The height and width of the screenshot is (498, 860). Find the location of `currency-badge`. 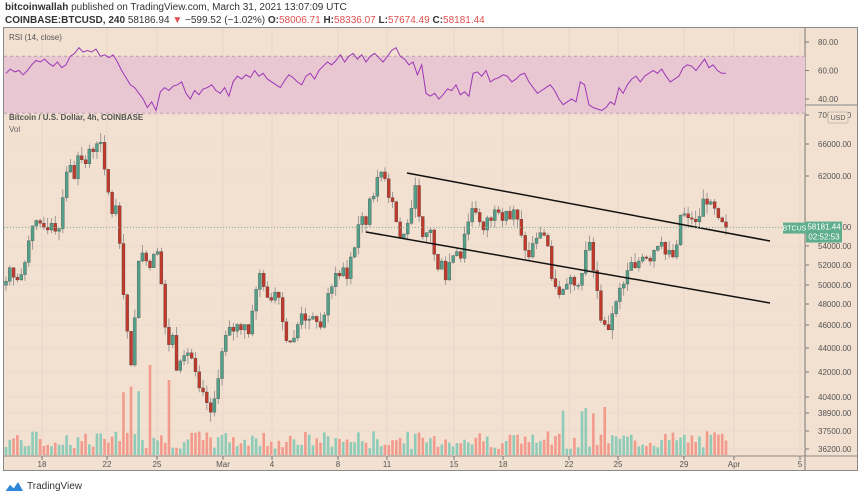

currency-badge is located at coordinates (838, 117).